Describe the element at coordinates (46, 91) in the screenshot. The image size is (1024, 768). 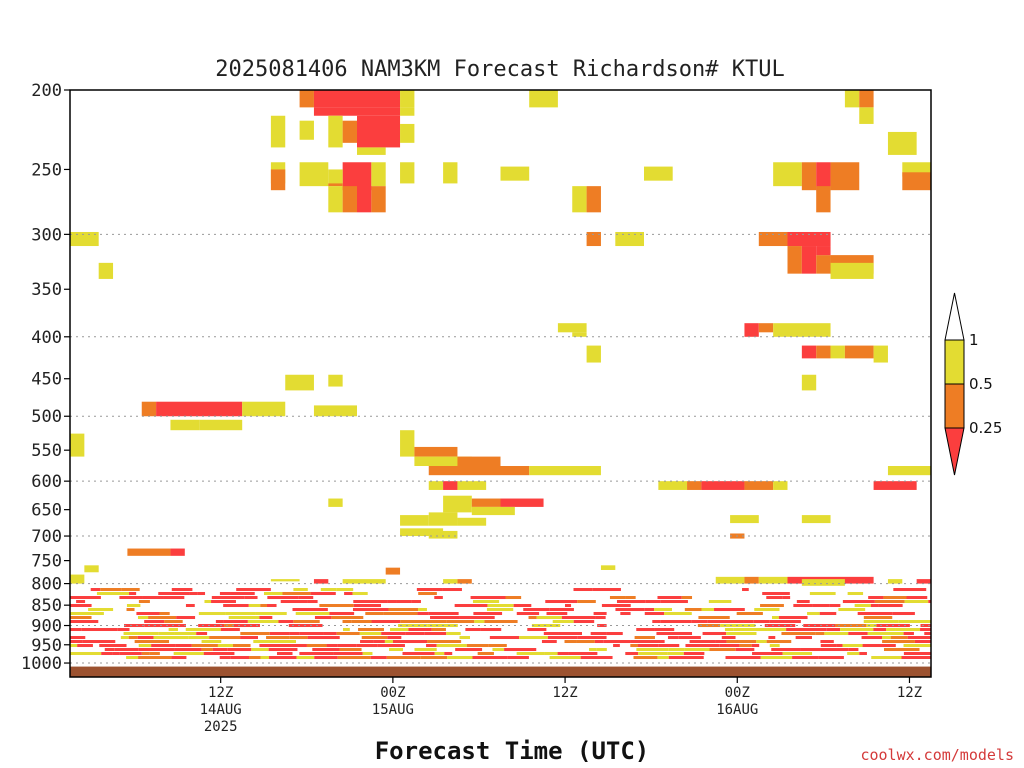
I see `ytick-label-200: 200` at that location.